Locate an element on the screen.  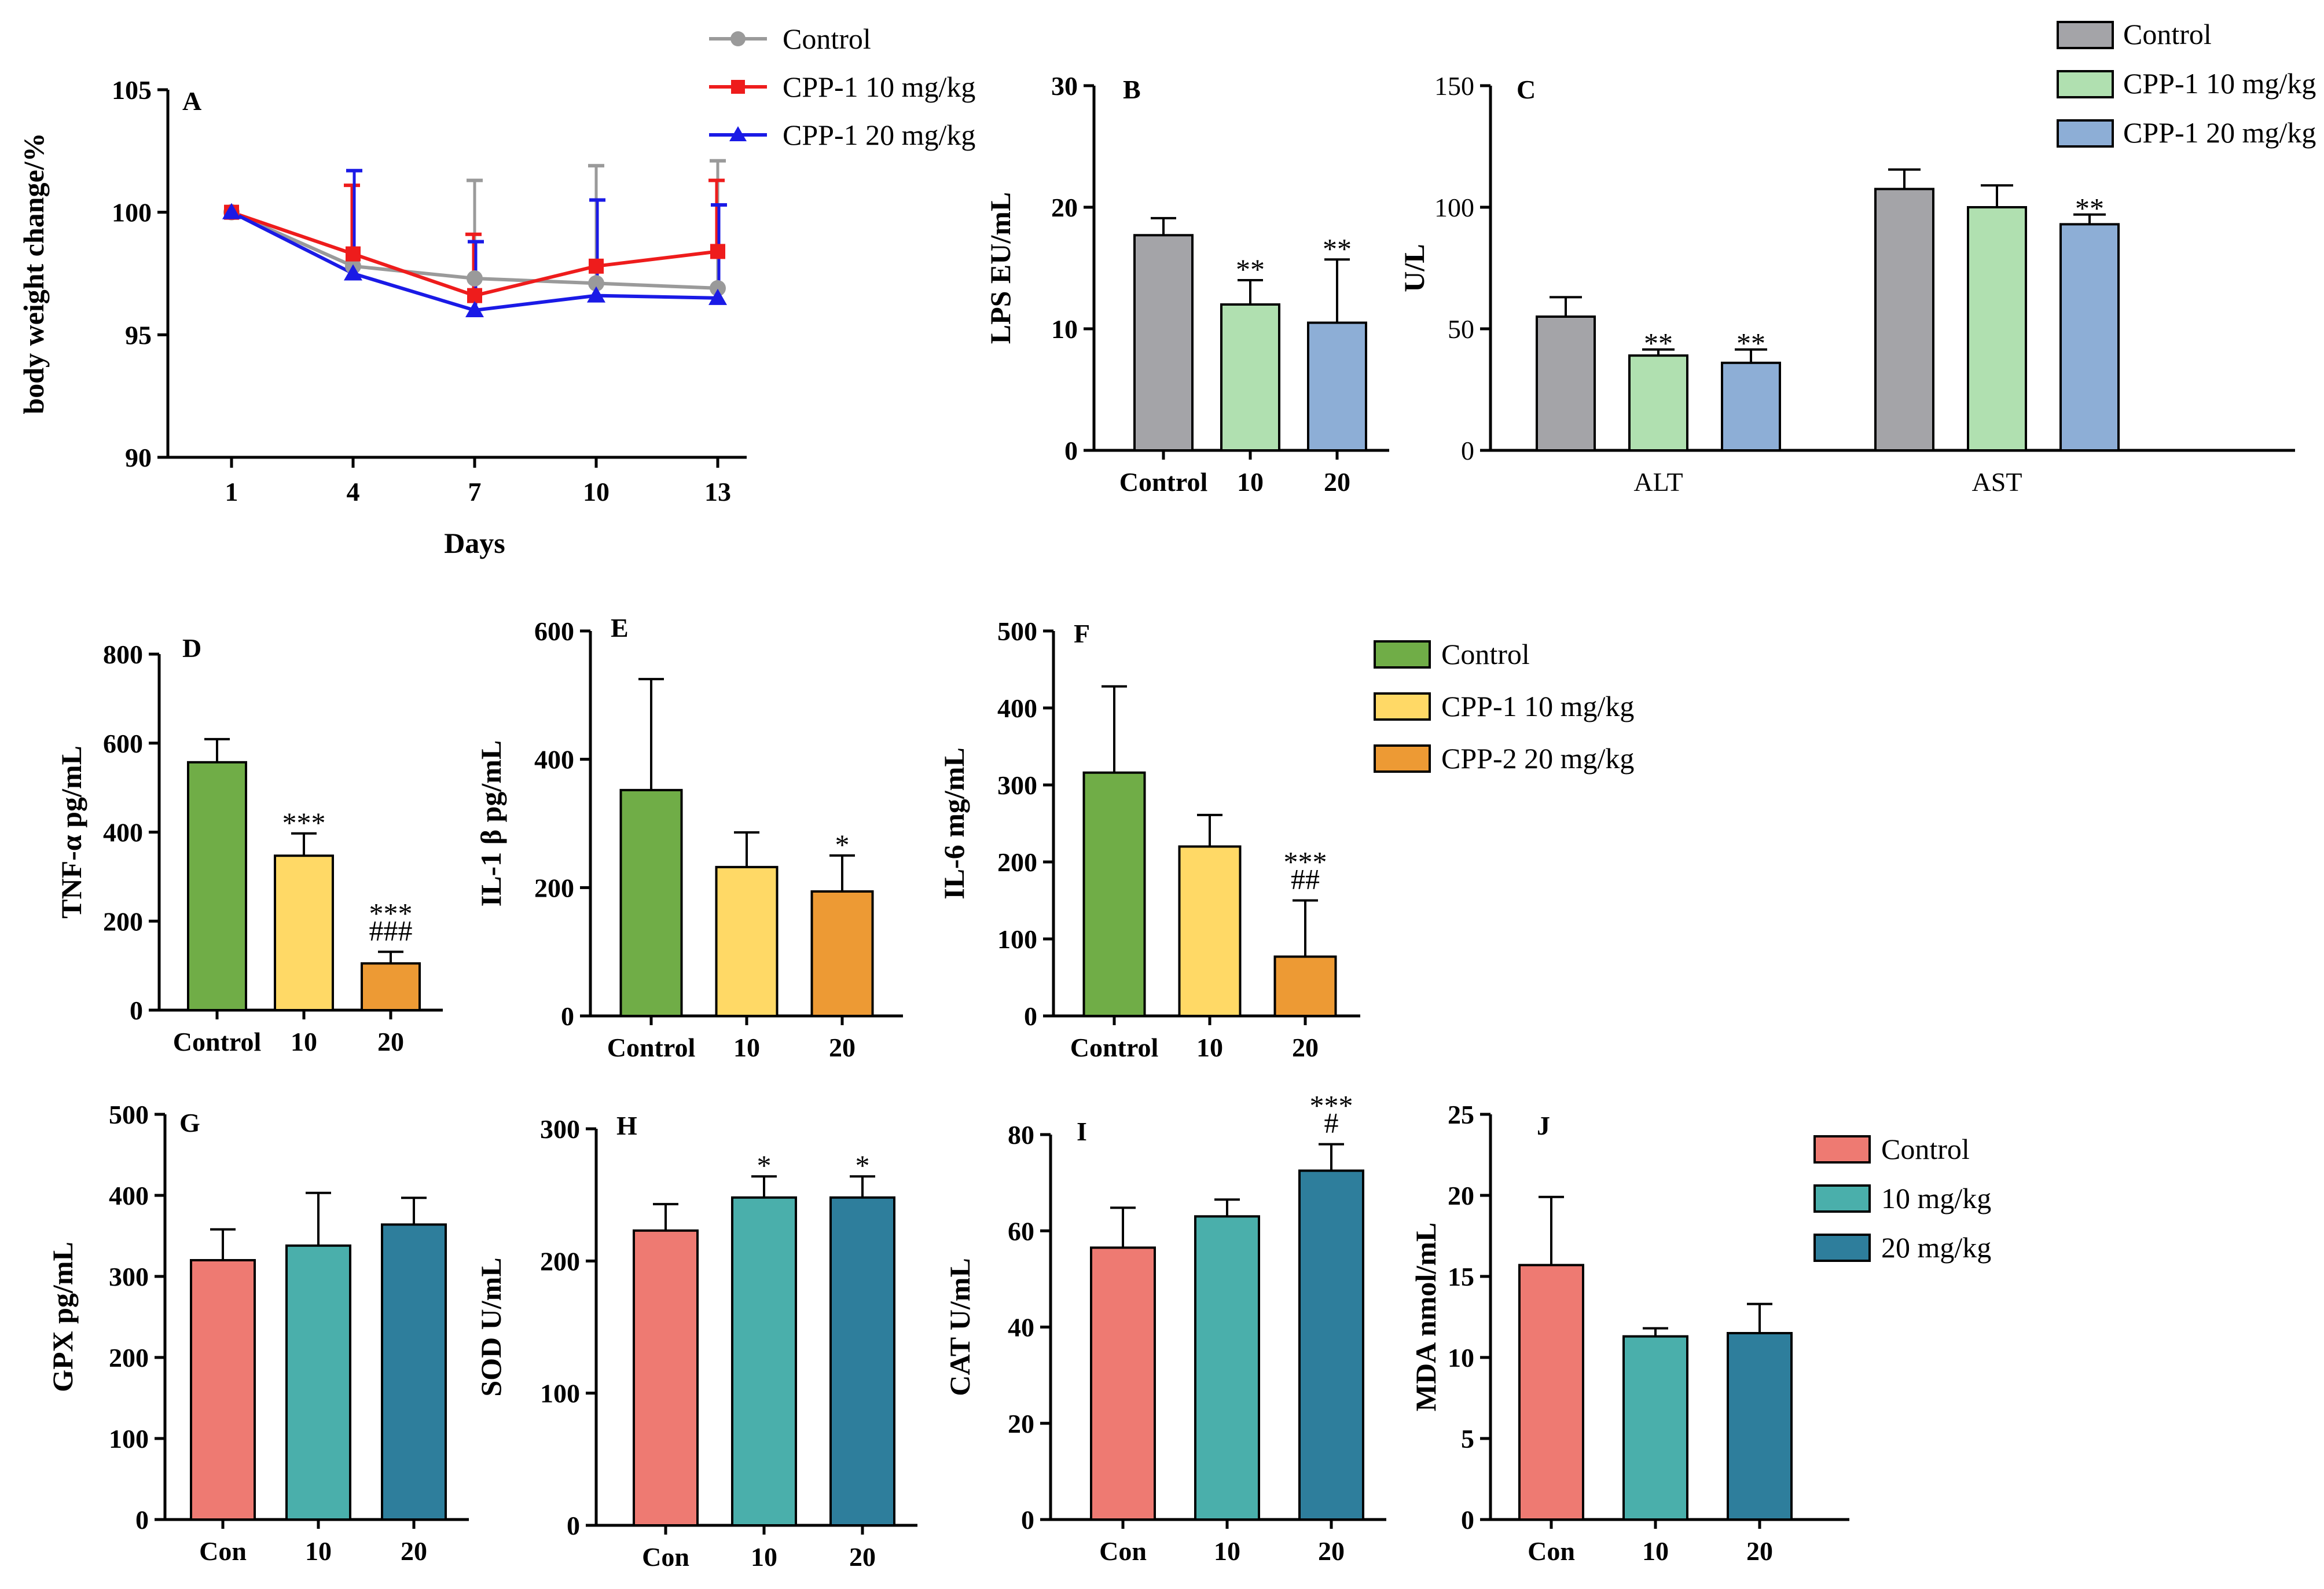
legend-label: 20 mg/kg is located at coordinates (1936, 1247).